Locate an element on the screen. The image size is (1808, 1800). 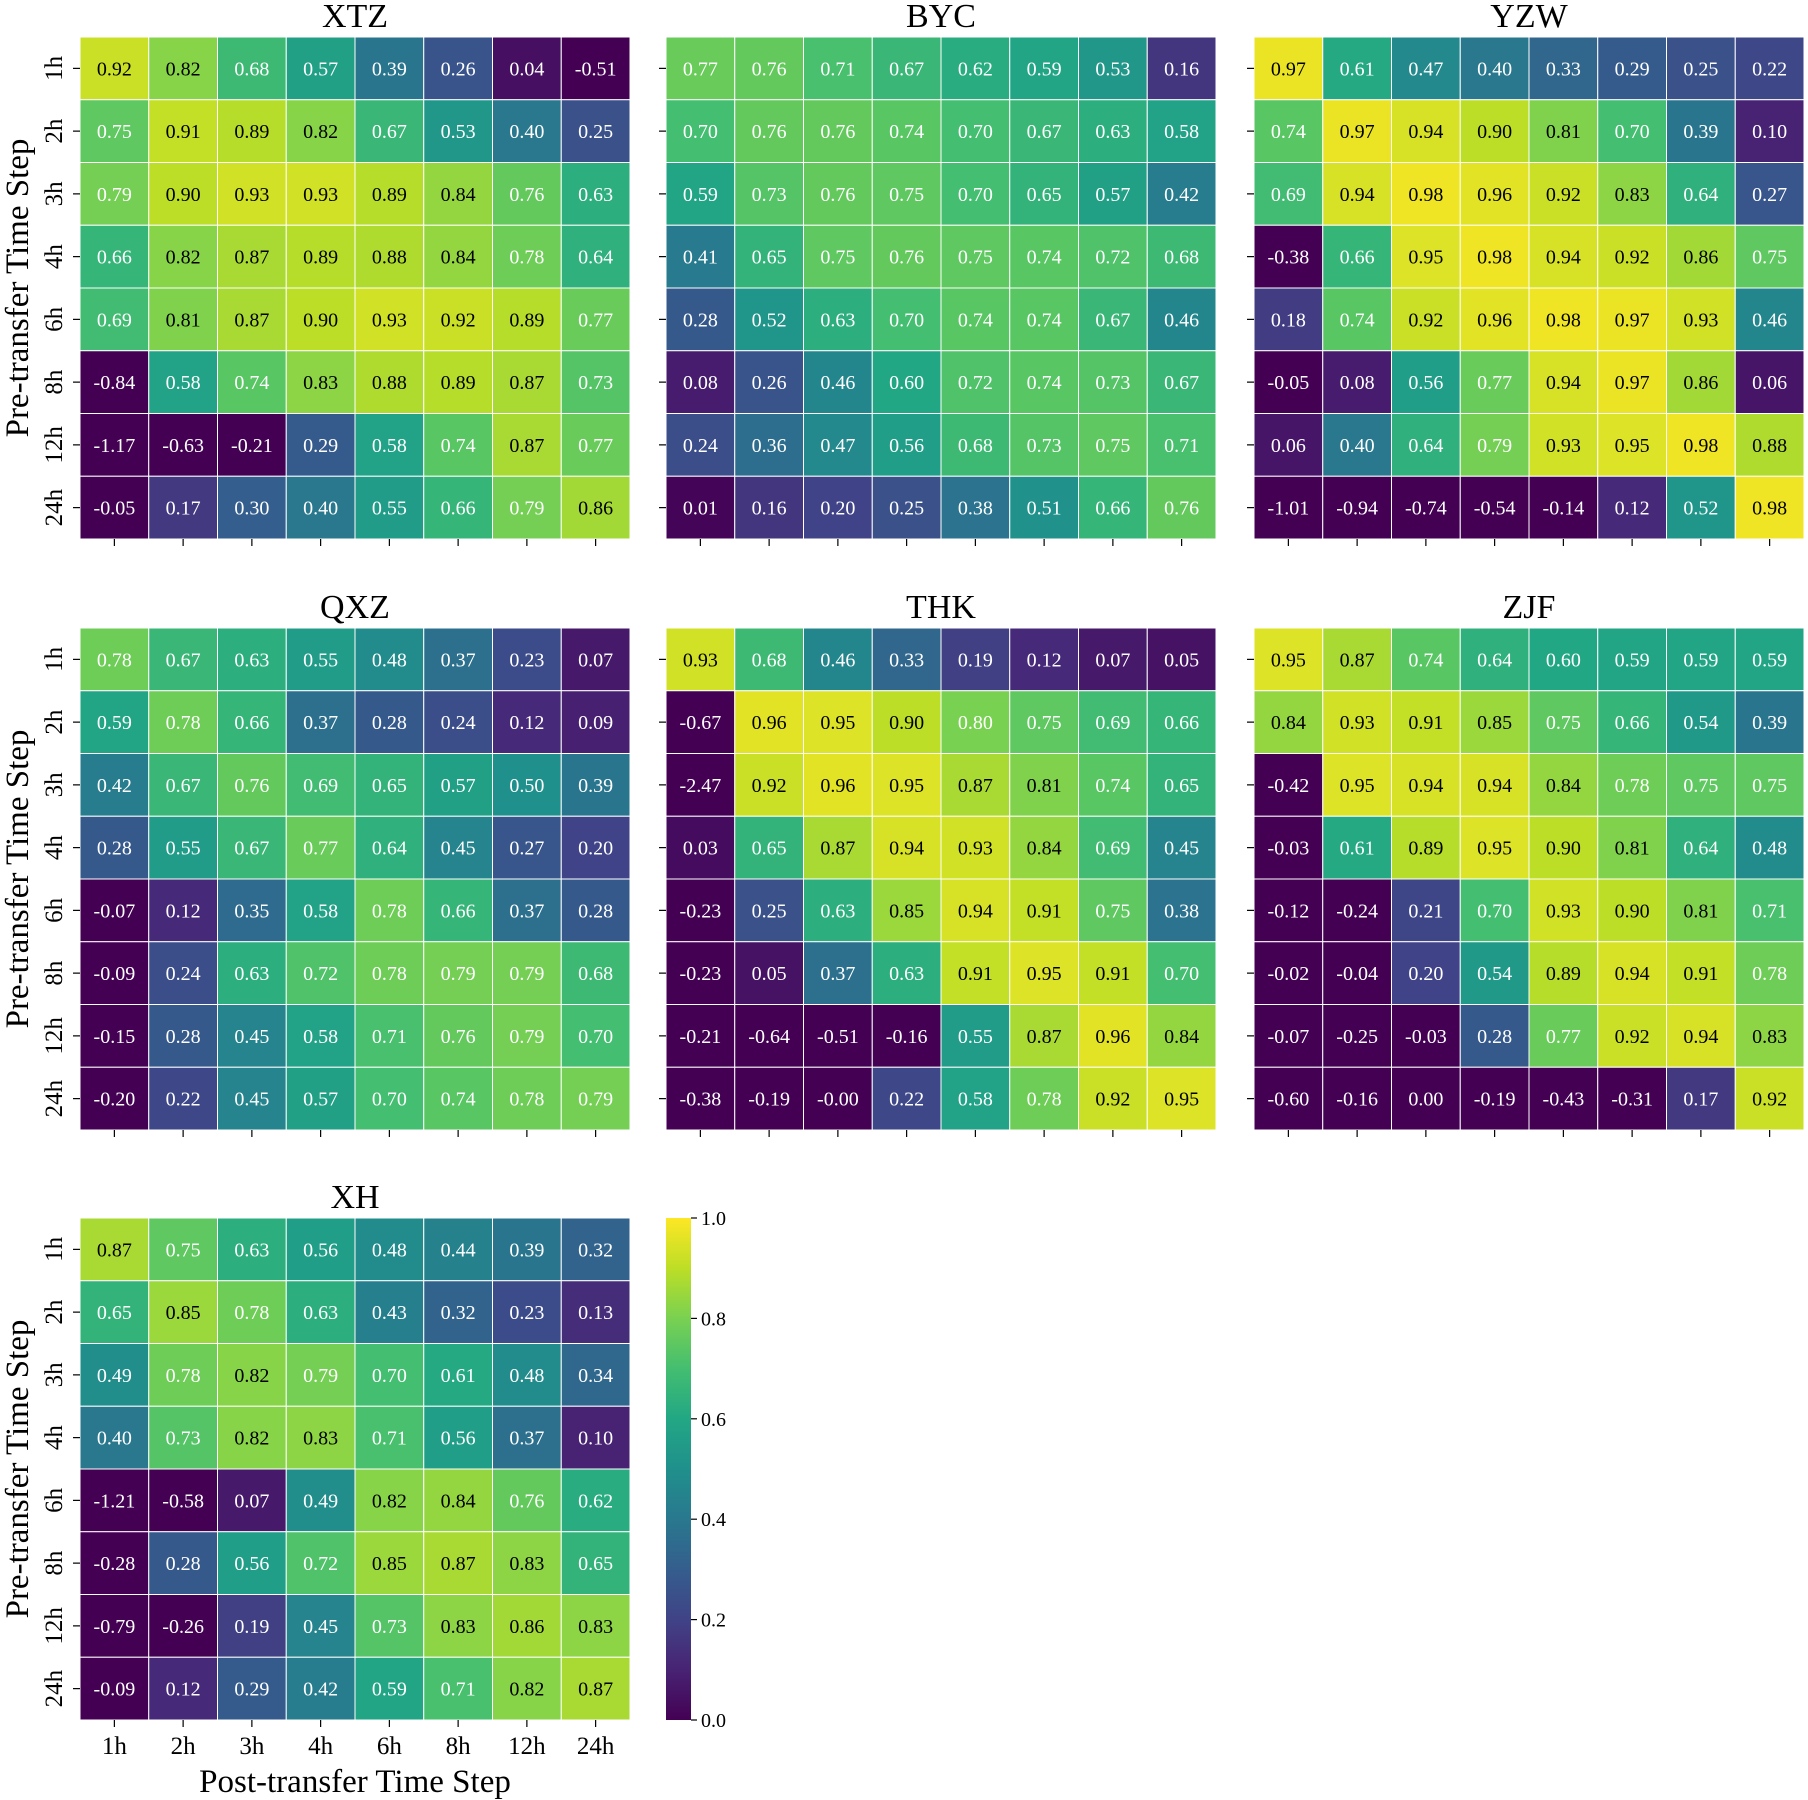
cell-value-label: -0.94 is located at coordinates (1357, 509).